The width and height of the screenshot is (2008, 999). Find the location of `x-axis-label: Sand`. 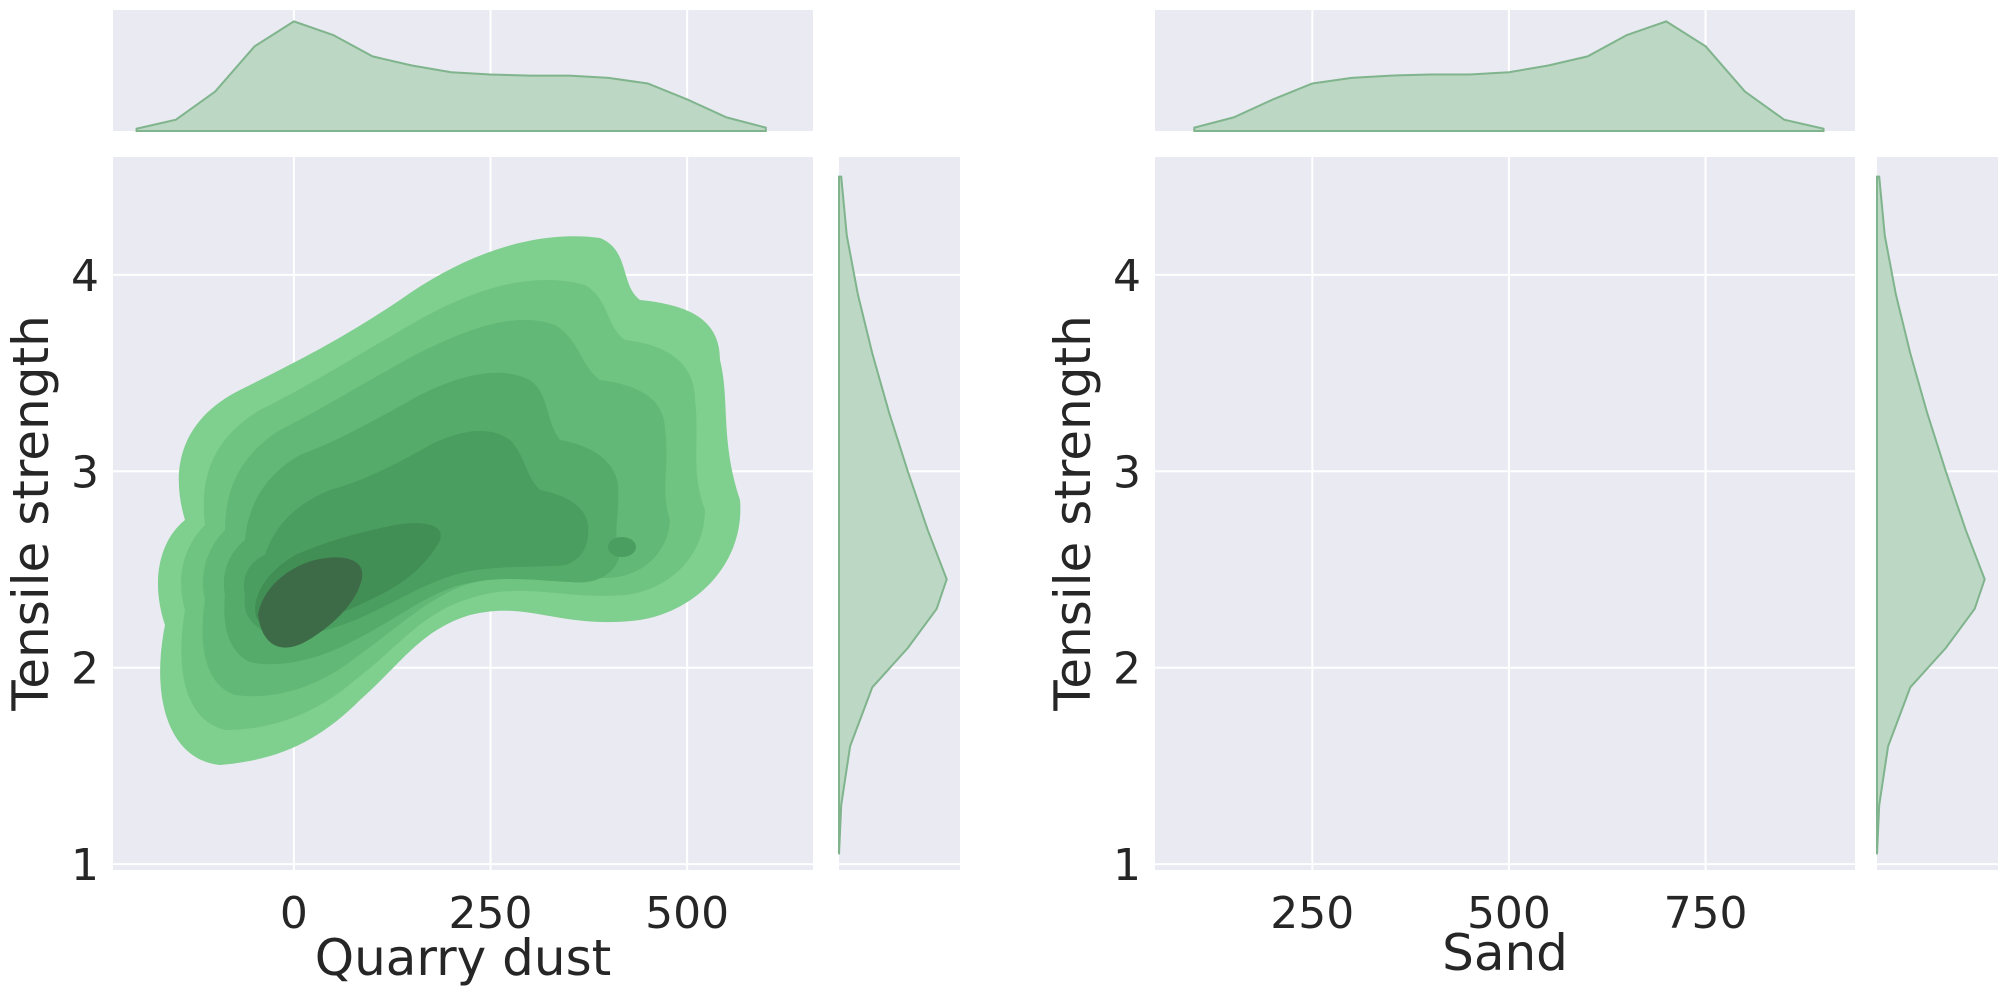

x-axis-label: Sand is located at coordinates (1505, 953).